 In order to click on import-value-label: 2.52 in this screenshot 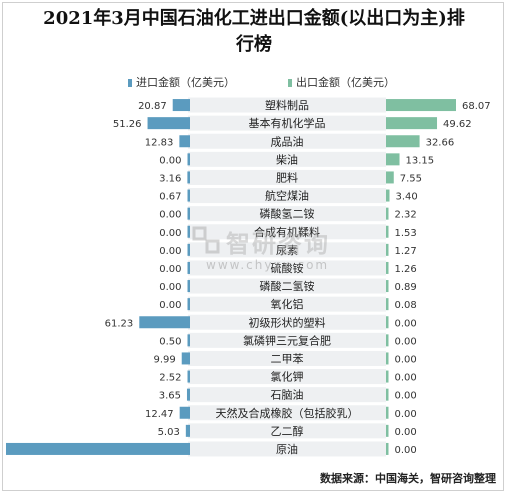, I will do `click(170, 378)`.